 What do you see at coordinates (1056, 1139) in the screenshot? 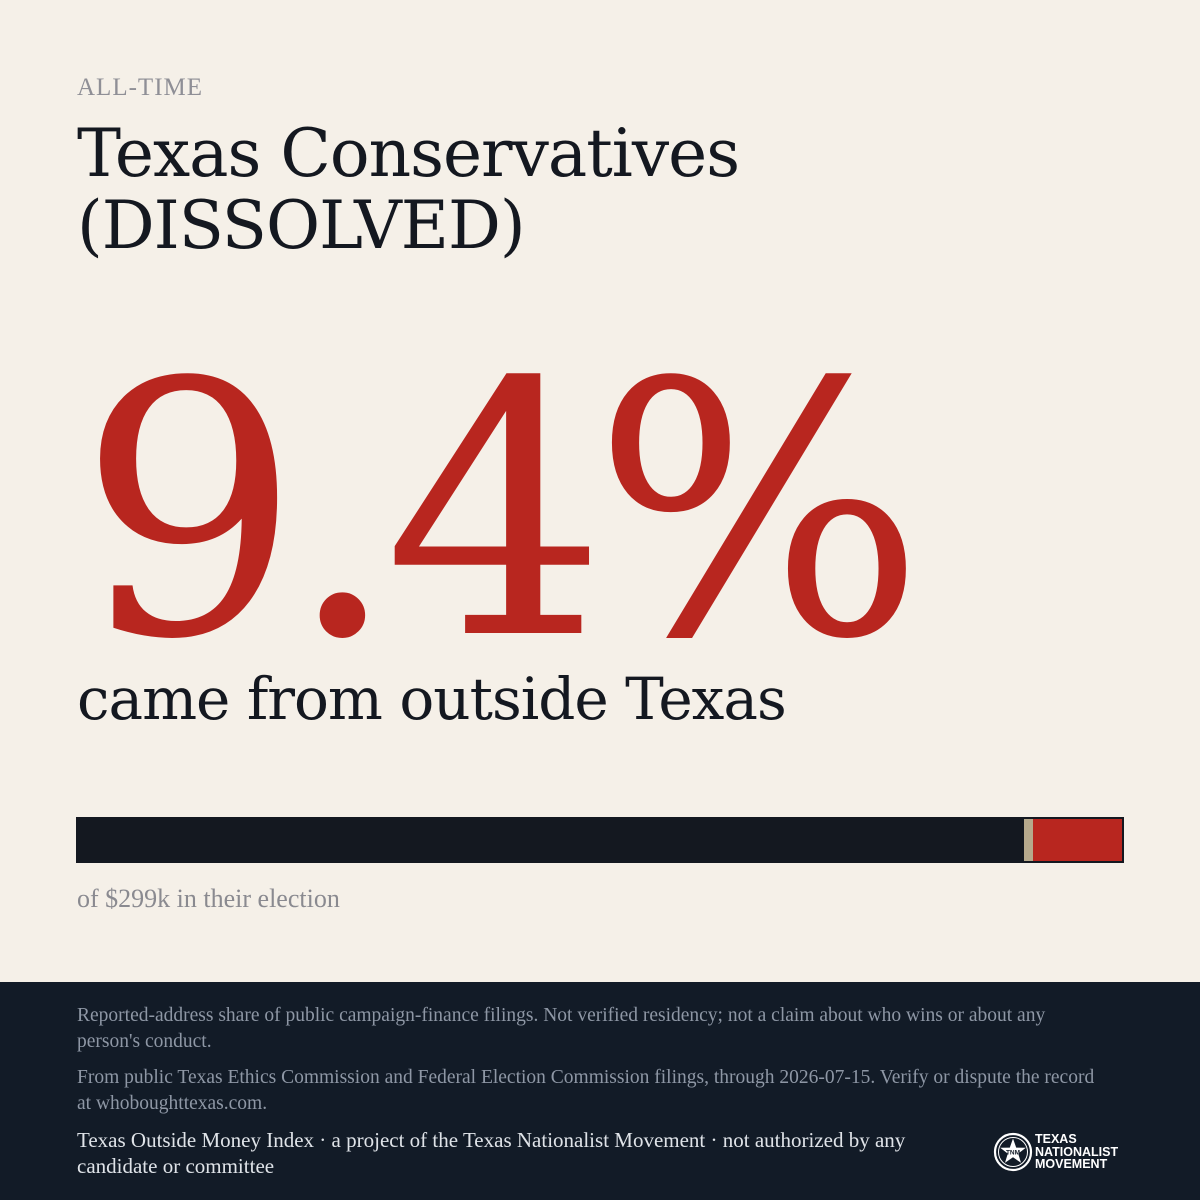
I see `logo-line-1: TEXAS` at bounding box center [1056, 1139].